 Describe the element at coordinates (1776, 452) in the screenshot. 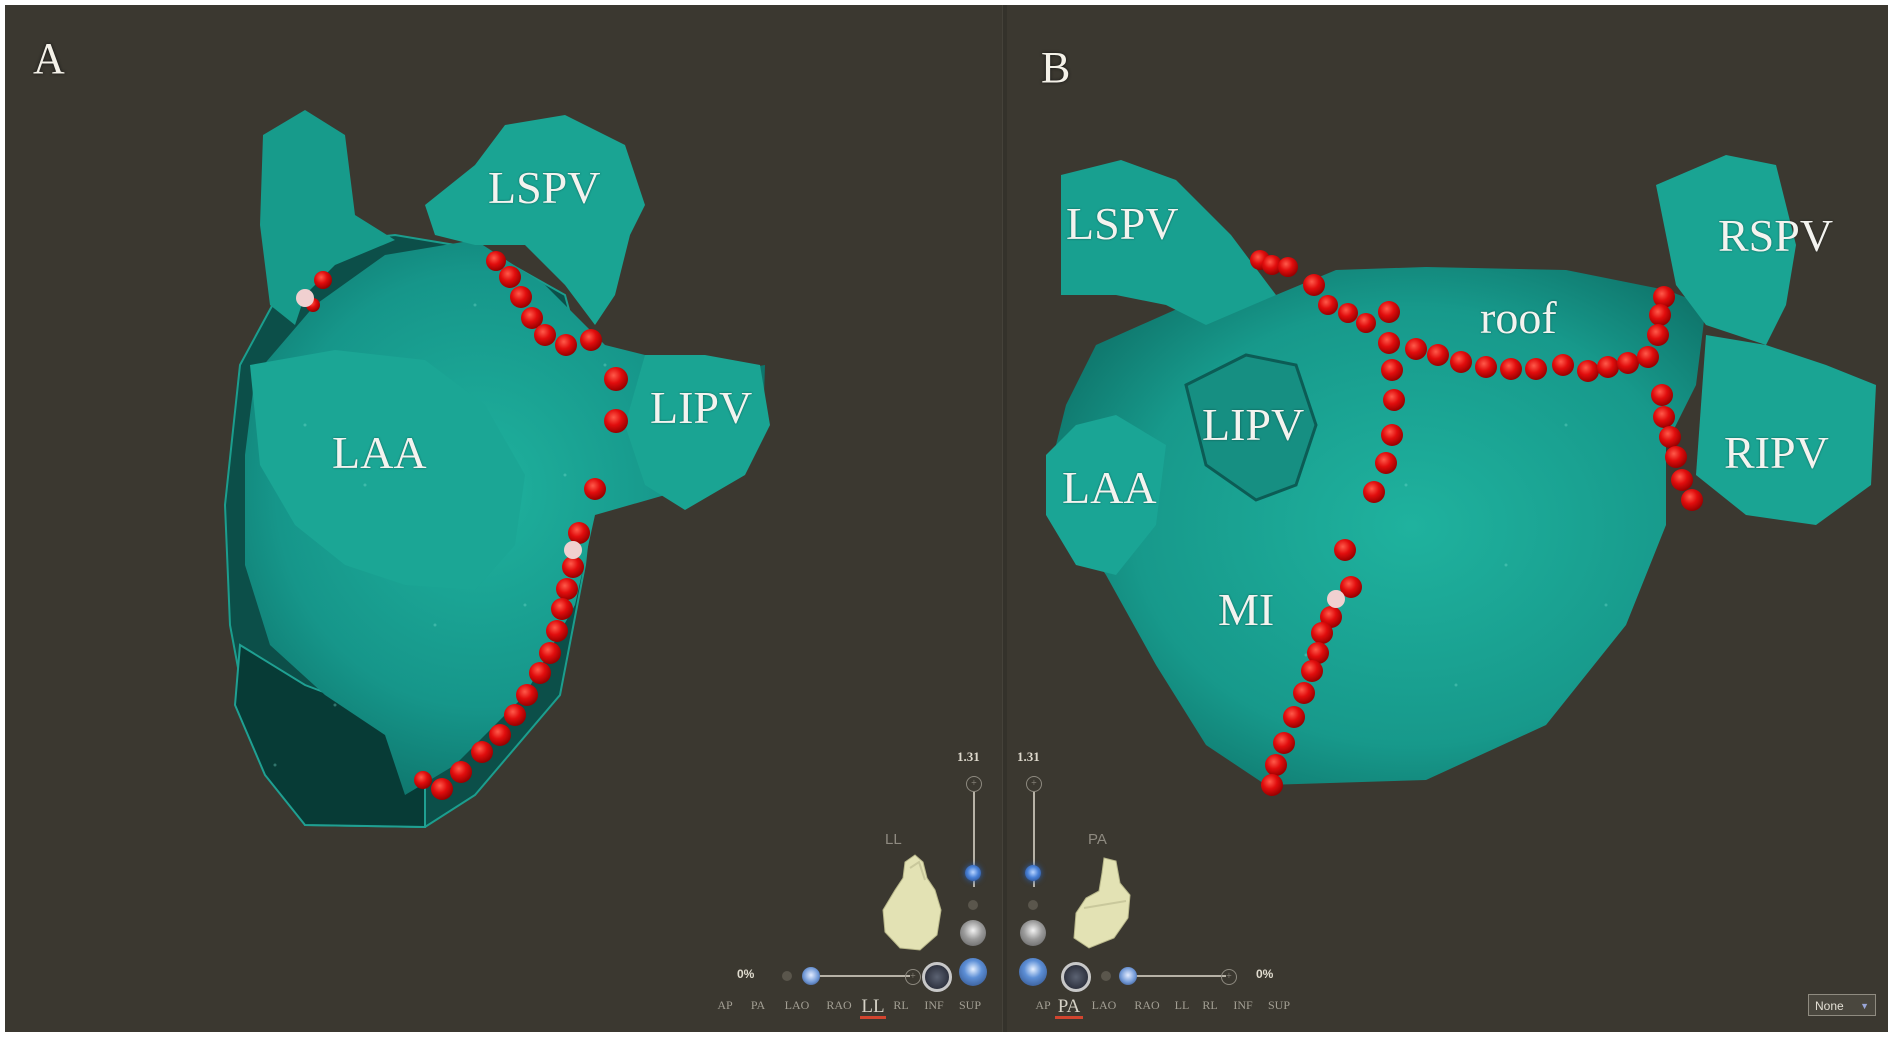

I see `label-ripv: RIPV` at that location.